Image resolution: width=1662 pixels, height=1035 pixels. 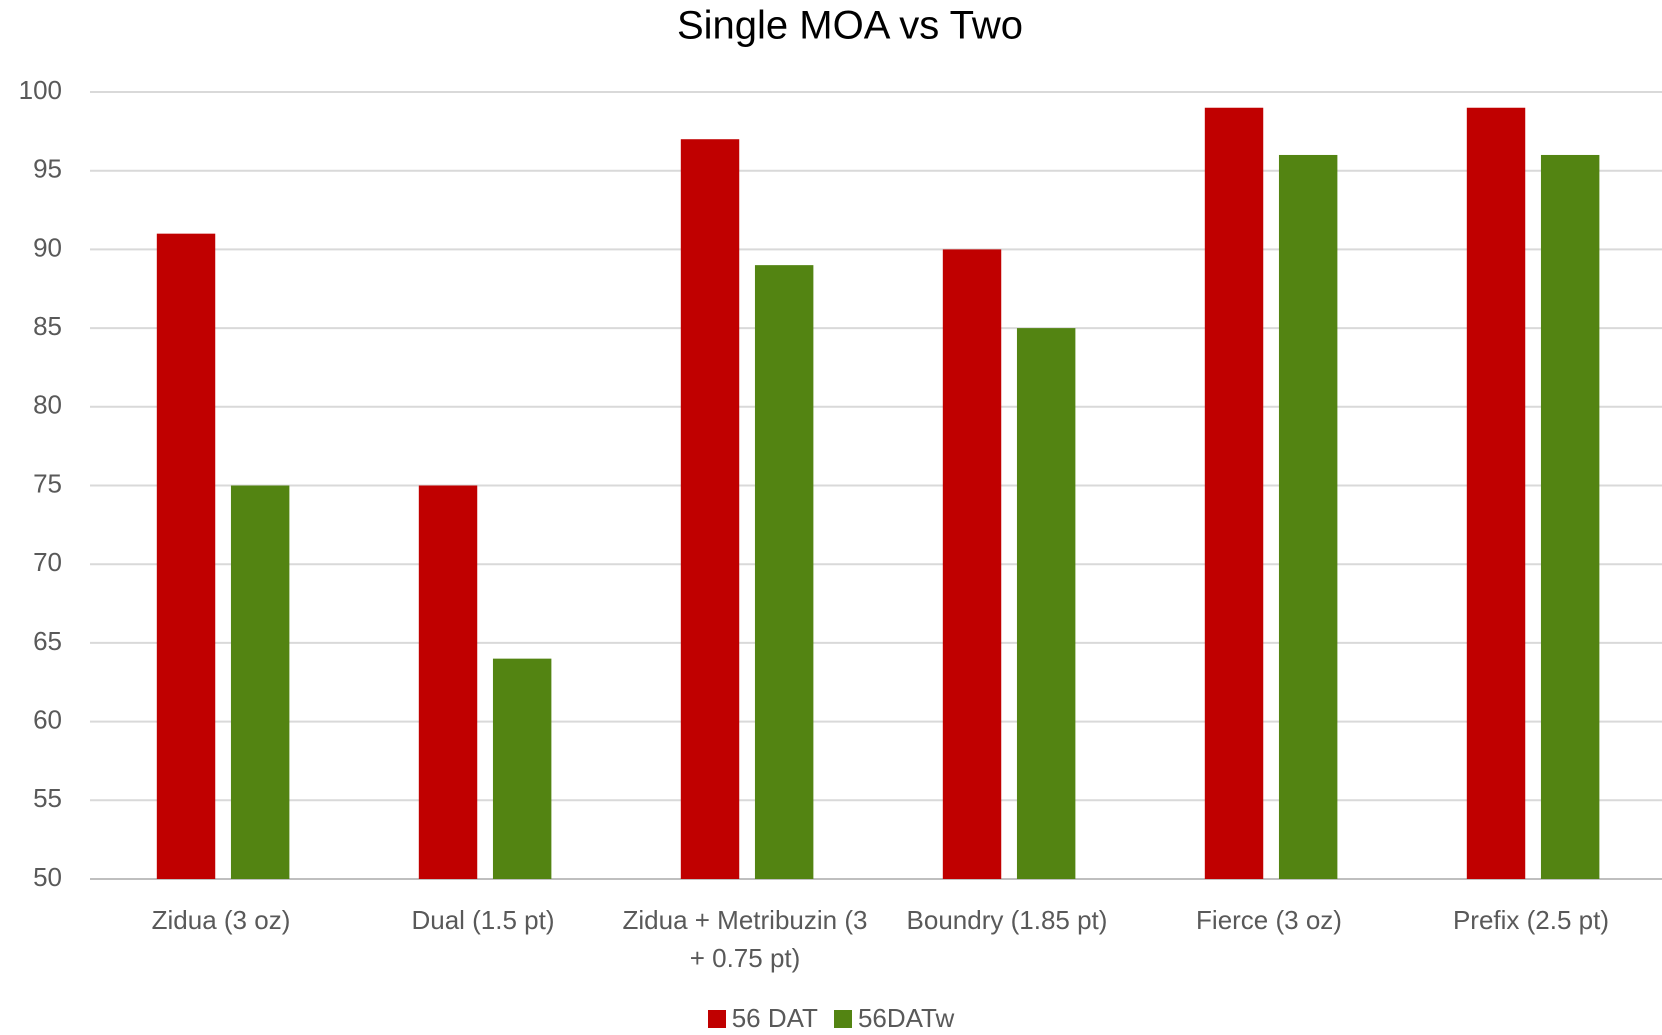 I want to click on y-tick-label: 100, so click(x=40, y=90).